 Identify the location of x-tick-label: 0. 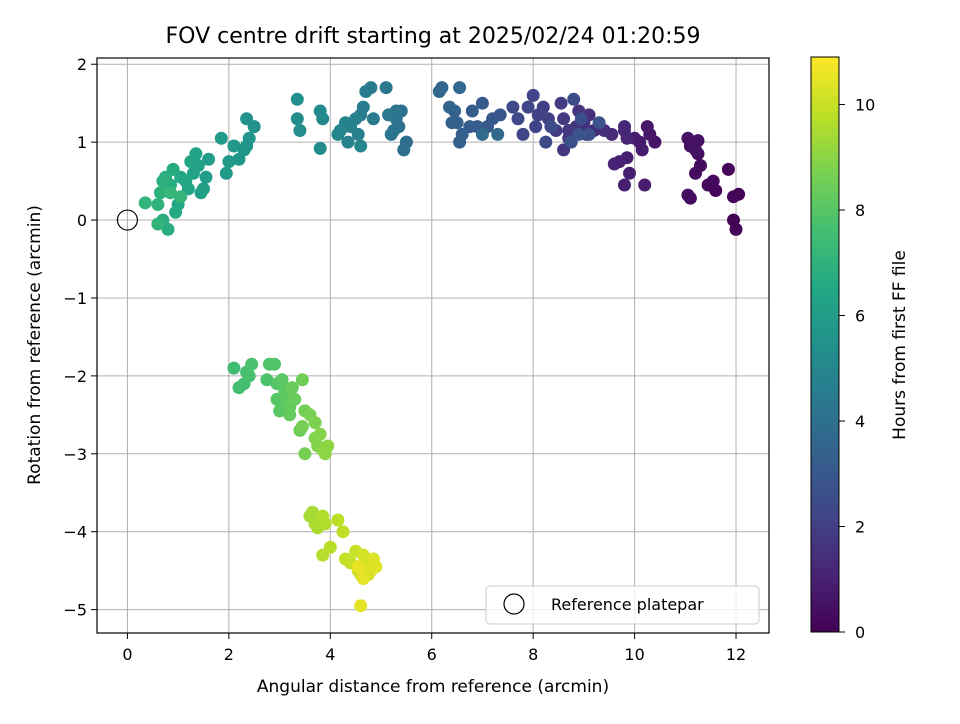
(127, 654).